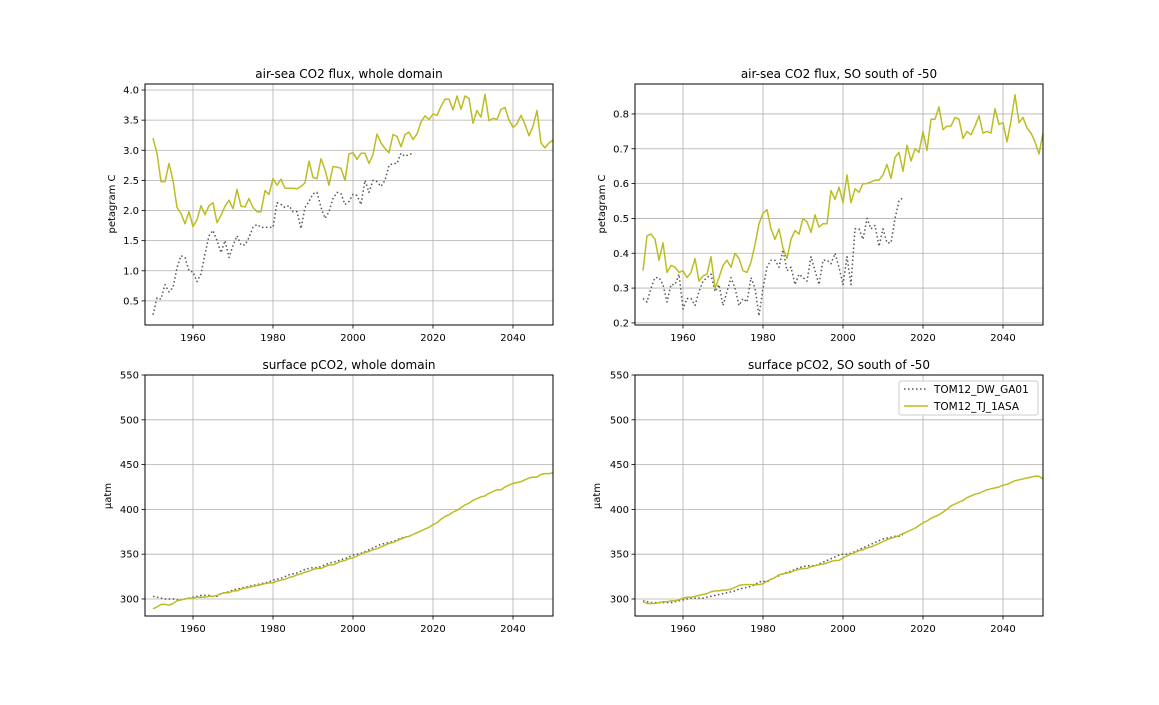  I want to click on y-tick-label: 3.0, so click(131, 151).